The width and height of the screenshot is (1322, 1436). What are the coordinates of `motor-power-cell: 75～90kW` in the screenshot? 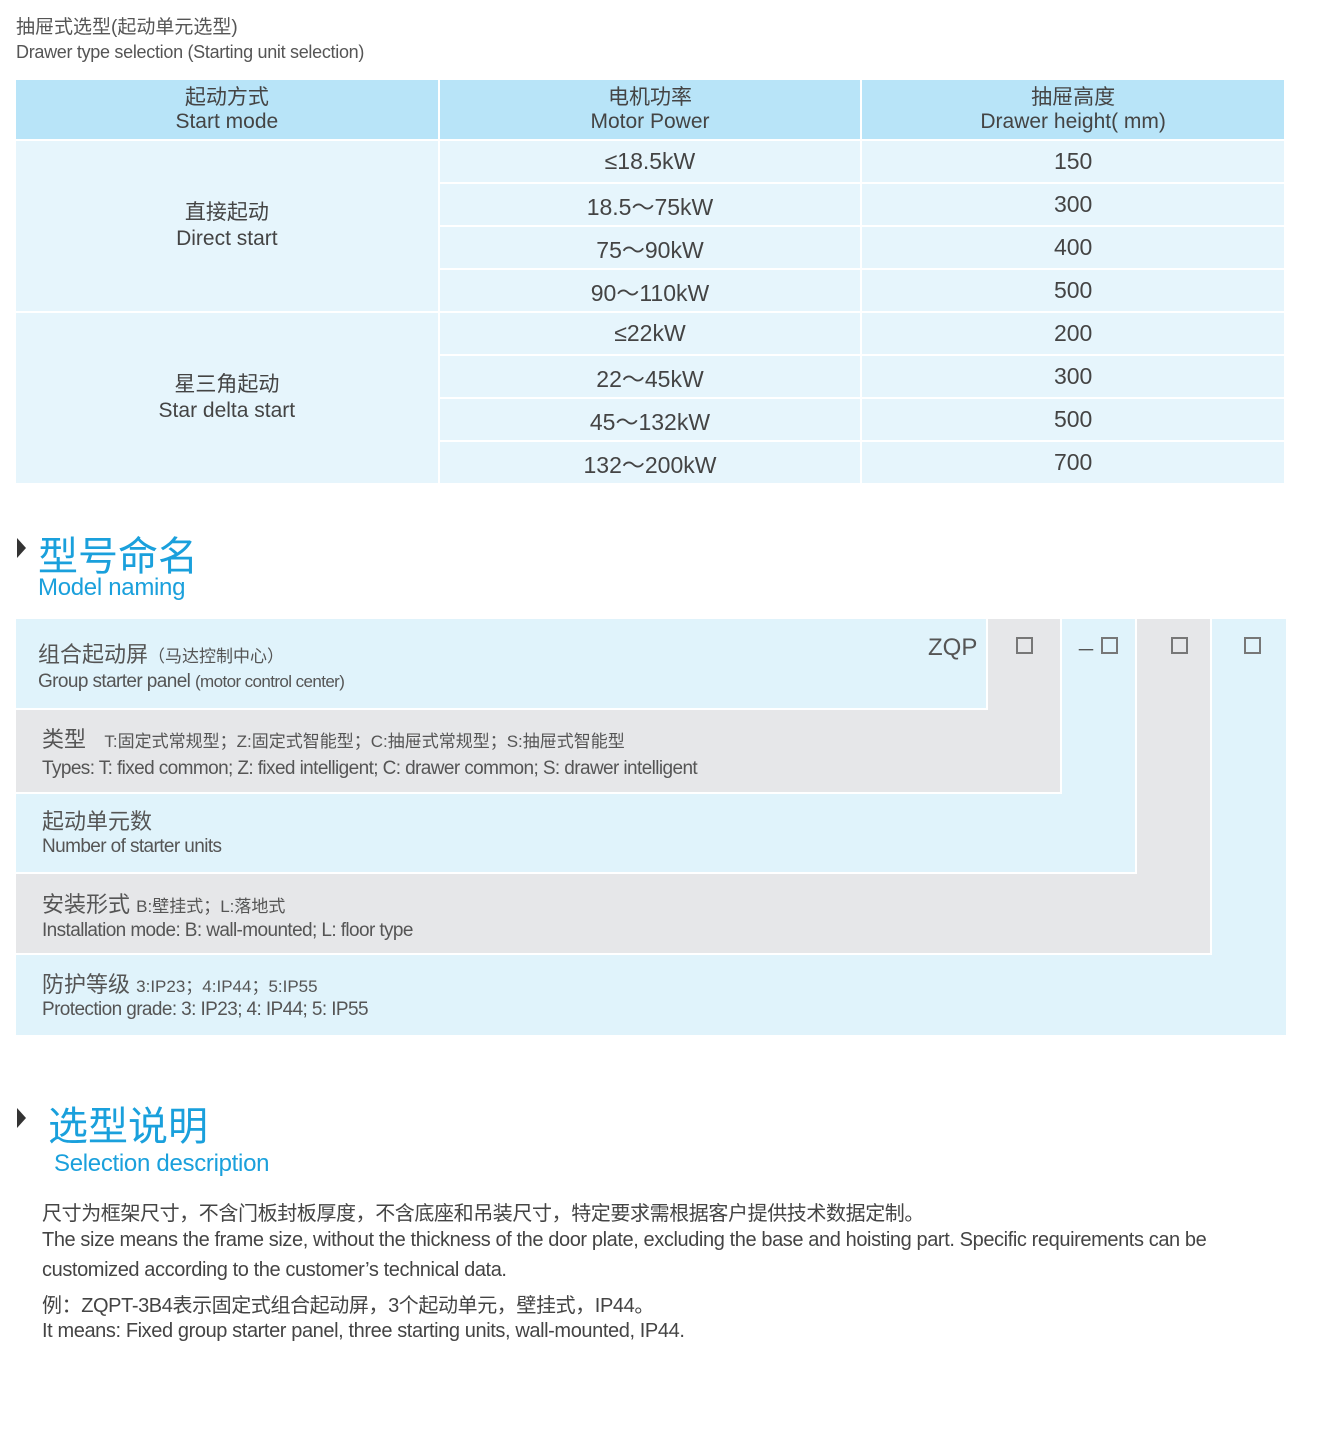 It's located at (650, 247).